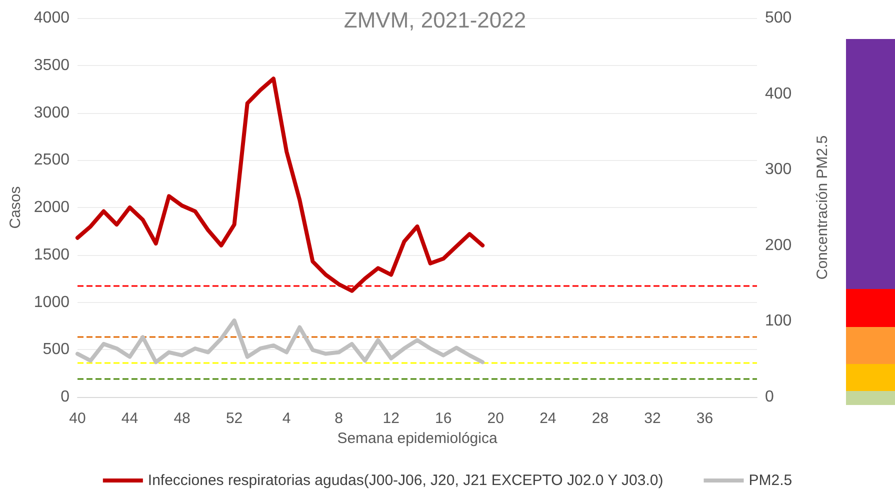  Describe the element at coordinates (65, 397) in the screenshot. I see `y-tick-label: 0` at that location.